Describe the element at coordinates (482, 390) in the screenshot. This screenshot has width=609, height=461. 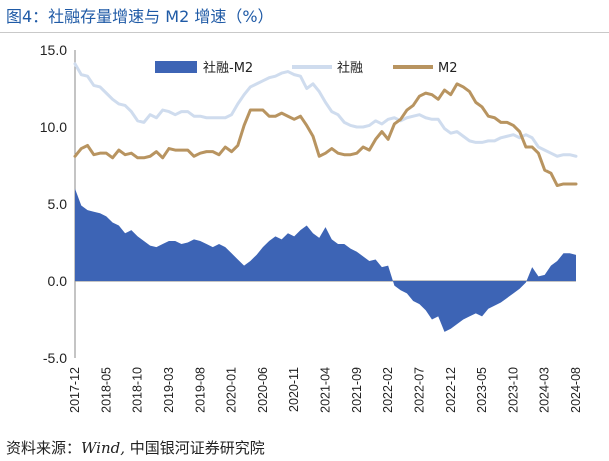
I see `x-tick-label: 2023-05` at that location.